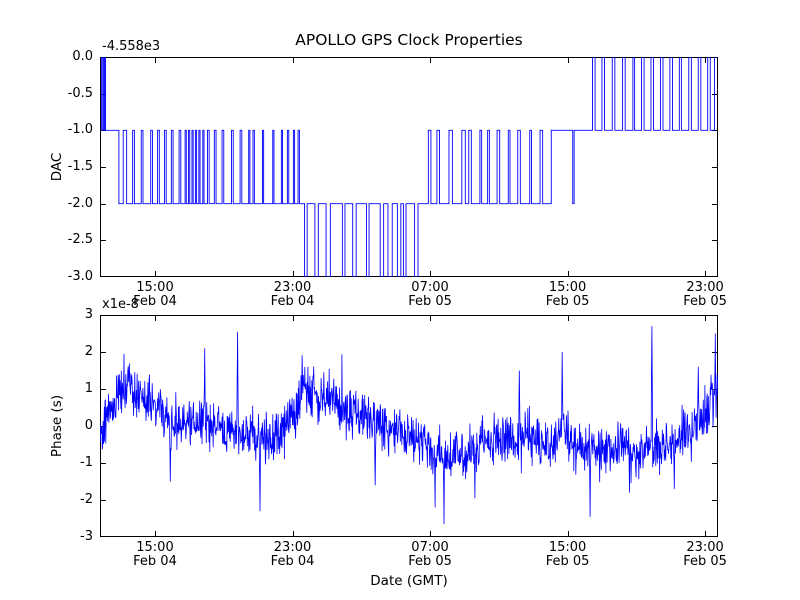  What do you see at coordinates (88, 388) in the screenshot?
I see `y-tick-label: 1` at bounding box center [88, 388].